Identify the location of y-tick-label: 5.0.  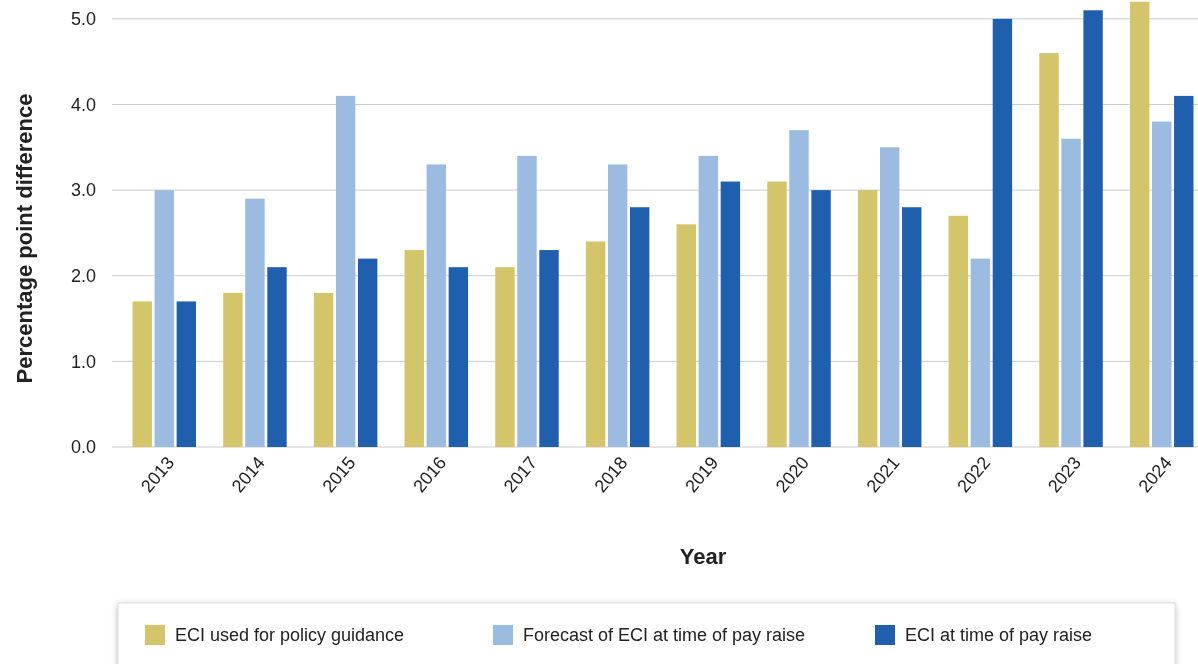
(83, 19).